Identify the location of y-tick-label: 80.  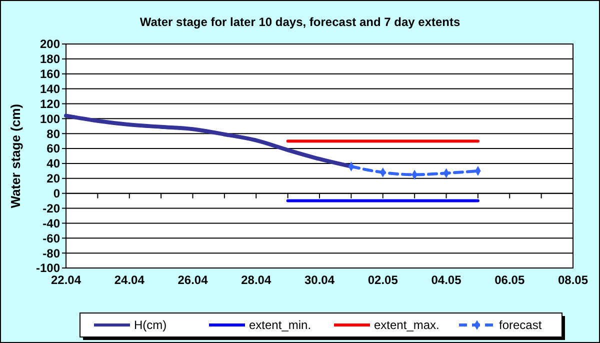
(53, 133).